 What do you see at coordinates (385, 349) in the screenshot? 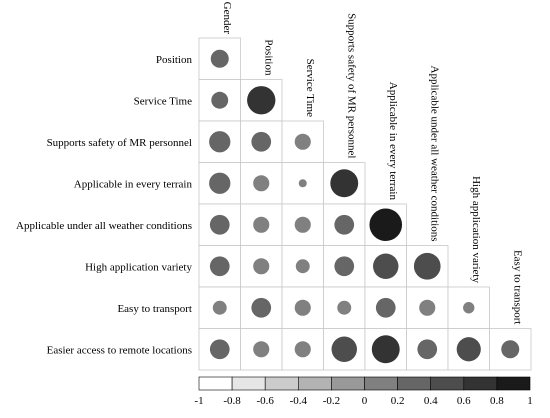
I see `correlation-circle-easier-access-to-remote-locations-applicable-in-every-terrain` at bounding box center [385, 349].